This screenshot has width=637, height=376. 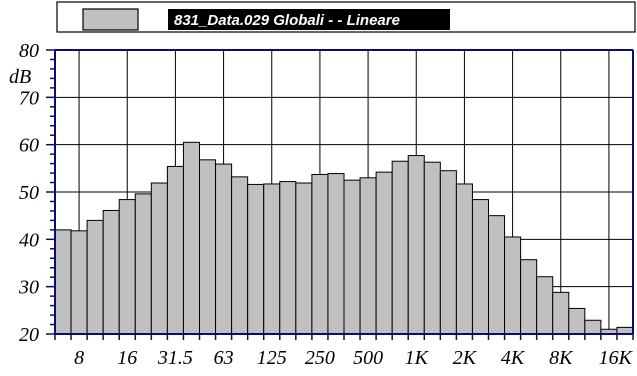 I want to click on y-tick-label: 70, so click(x=29, y=98).